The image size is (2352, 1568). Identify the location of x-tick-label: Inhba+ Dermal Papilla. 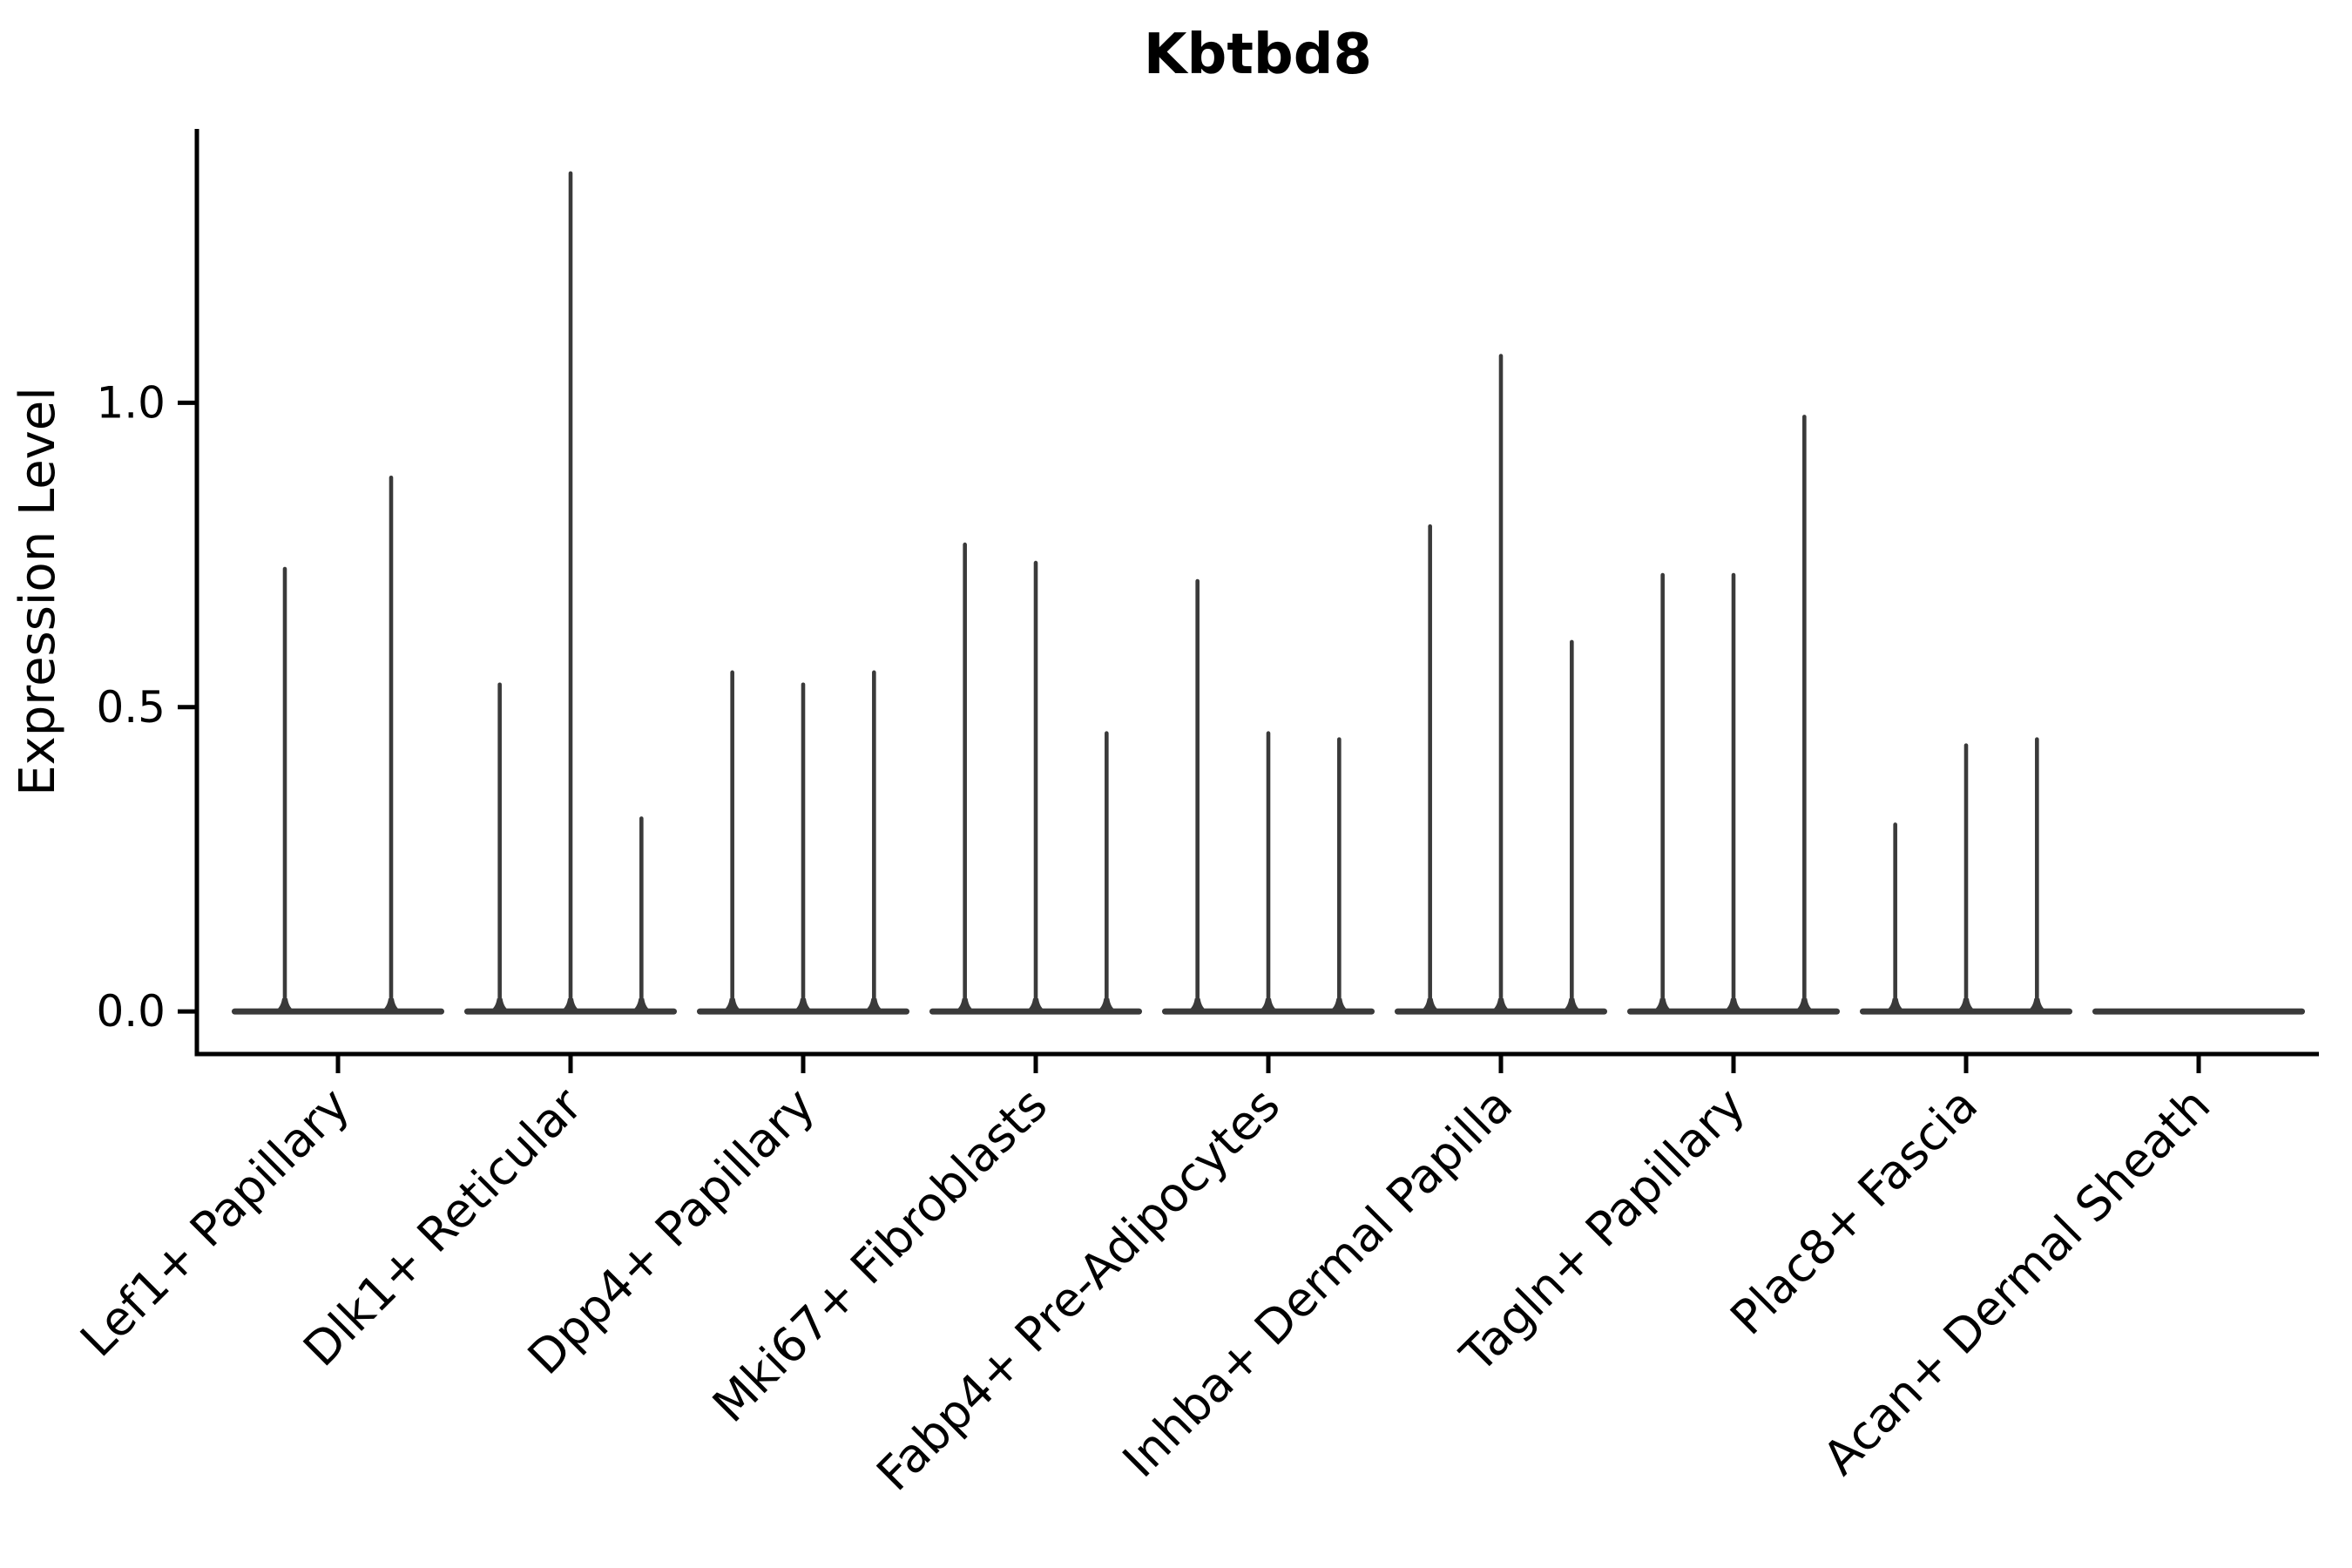
(1317, 1283).